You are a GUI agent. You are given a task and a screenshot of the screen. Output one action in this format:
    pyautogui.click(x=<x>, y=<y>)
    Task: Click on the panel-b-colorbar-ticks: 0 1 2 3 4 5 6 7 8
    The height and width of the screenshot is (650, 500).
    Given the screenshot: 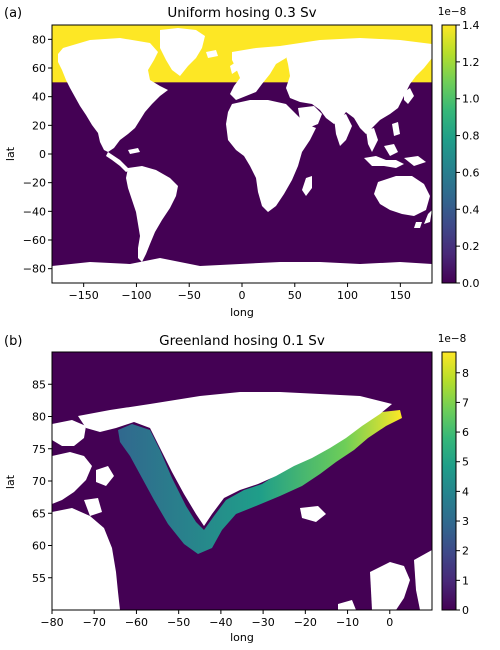 What is the action you would take?
    pyautogui.click(x=462, y=492)
    